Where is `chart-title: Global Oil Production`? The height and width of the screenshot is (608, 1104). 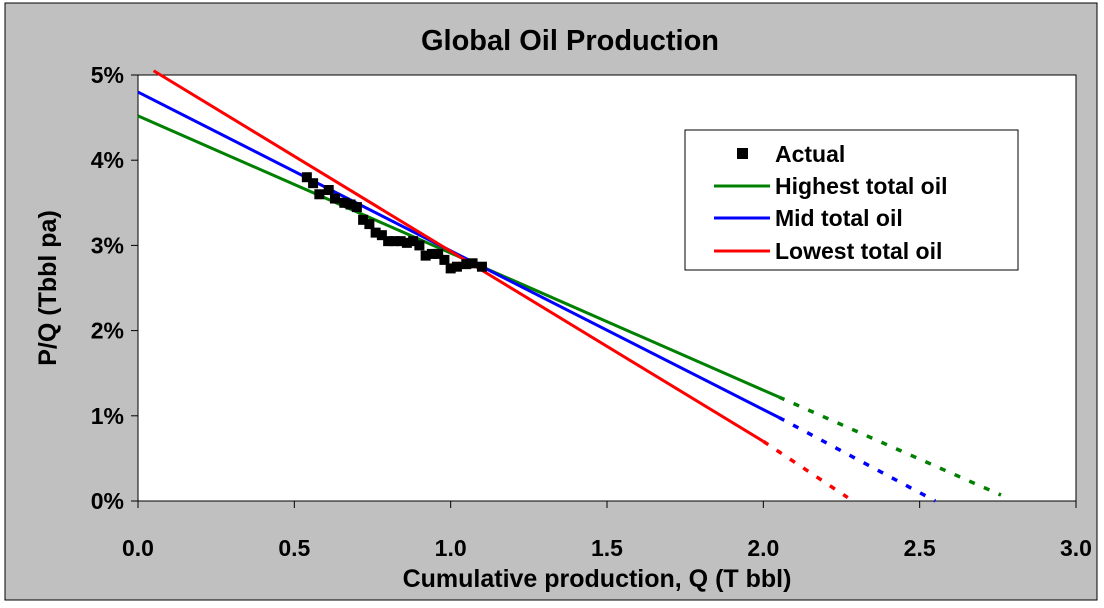
chart-title: Global Oil Production is located at coordinates (570, 41).